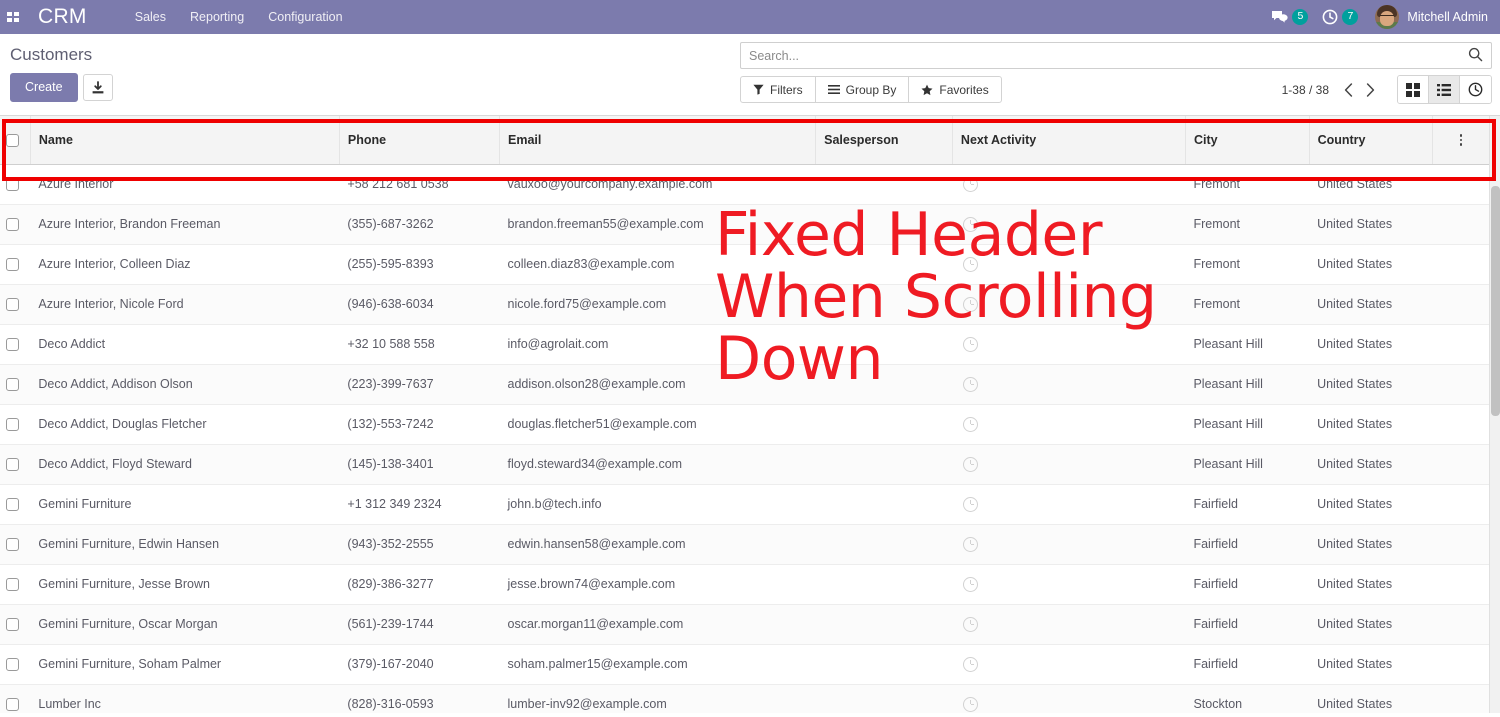  What do you see at coordinates (657, 424) in the screenshot?
I see `cell-email: douglas.fletcher51@example.com` at bounding box center [657, 424].